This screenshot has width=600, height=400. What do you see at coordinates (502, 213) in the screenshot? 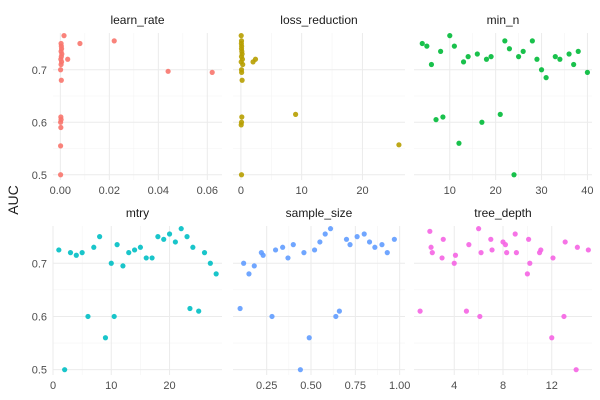
I see `facet-title: tree_depth` at bounding box center [502, 213].